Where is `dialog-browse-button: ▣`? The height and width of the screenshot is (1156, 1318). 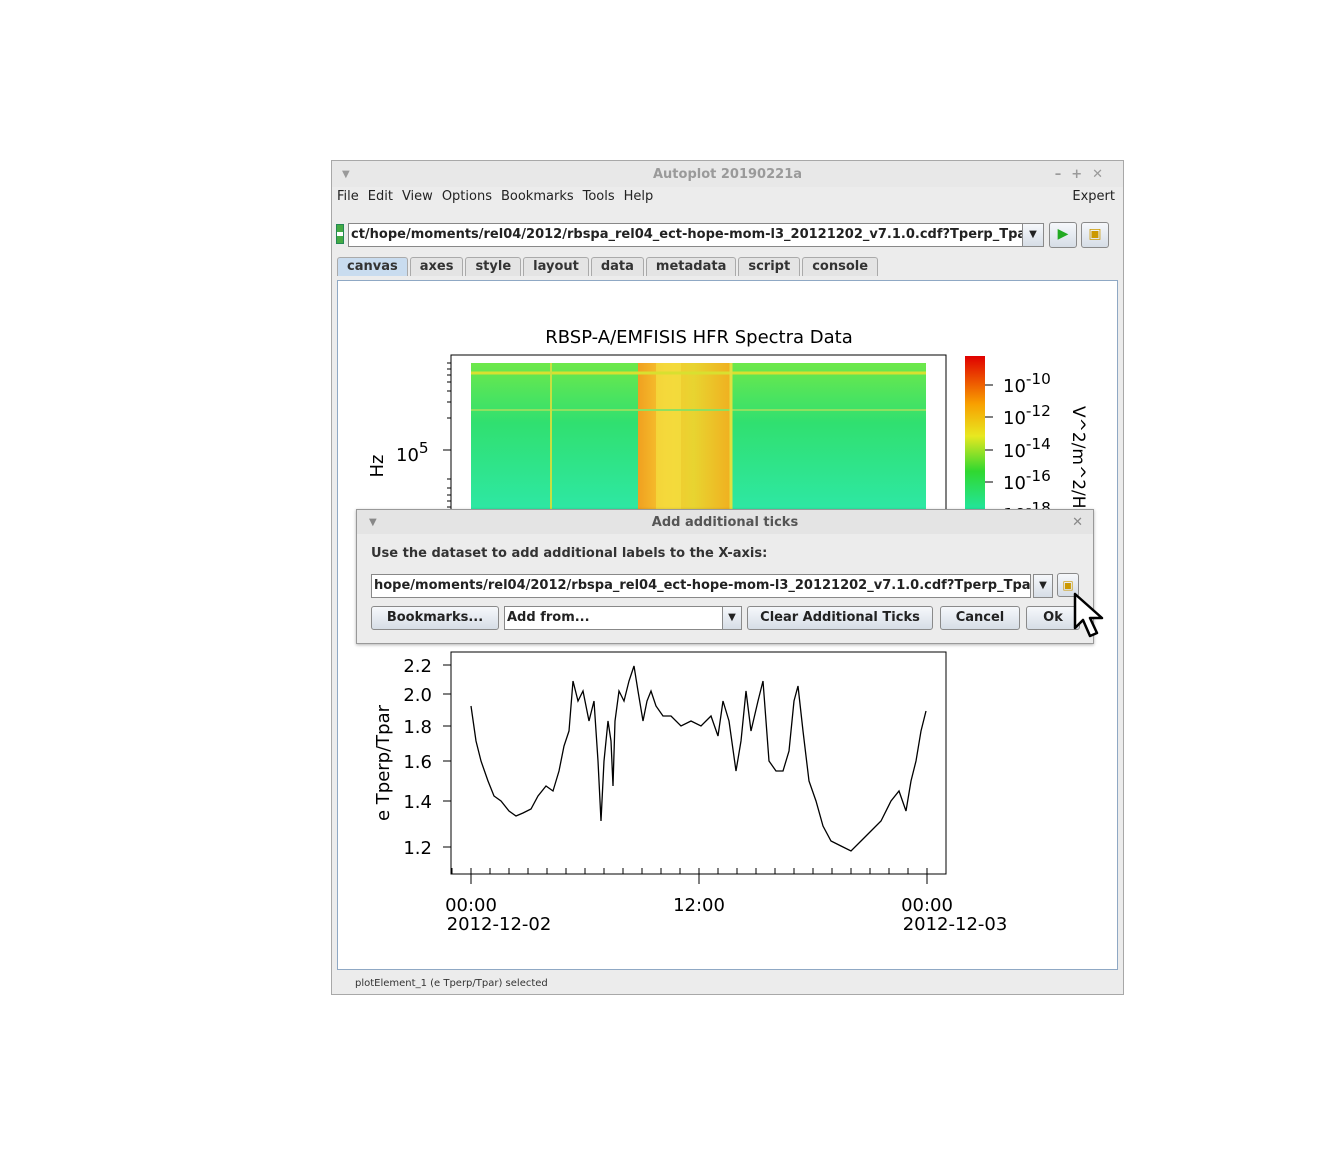 dialog-browse-button: ▣ is located at coordinates (1068, 585).